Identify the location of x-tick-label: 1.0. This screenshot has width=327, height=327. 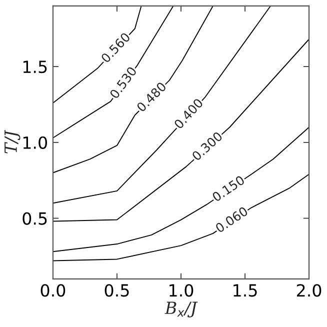
(182, 290).